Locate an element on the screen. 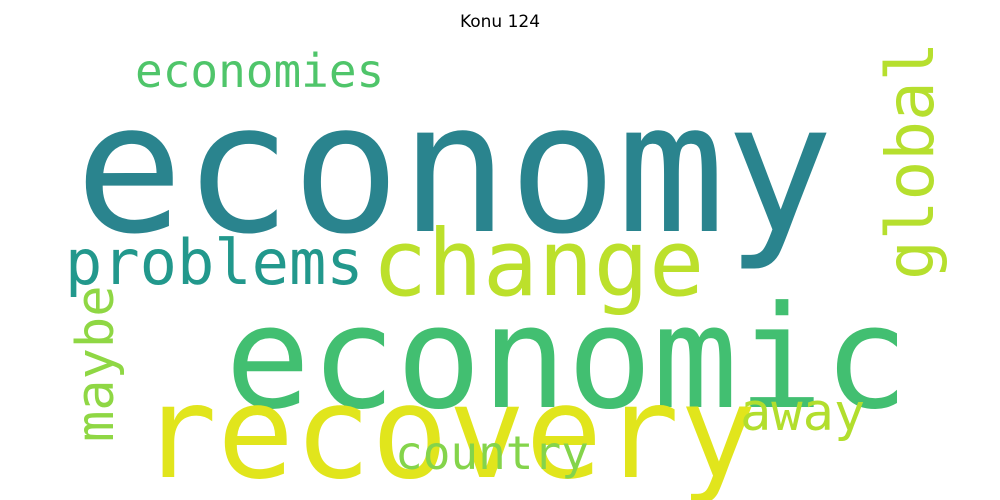 This screenshot has height=500, width=1000. word-away: away is located at coordinates (803, 413).